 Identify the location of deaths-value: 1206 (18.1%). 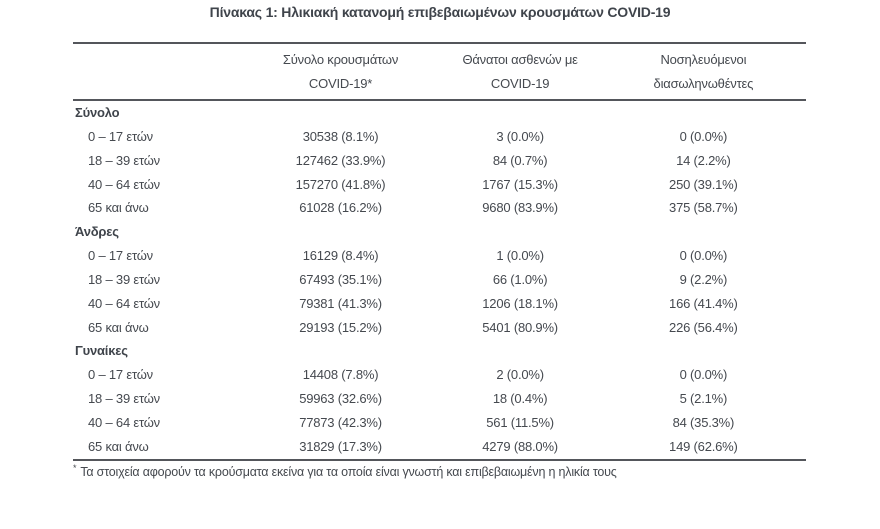
(520, 303).